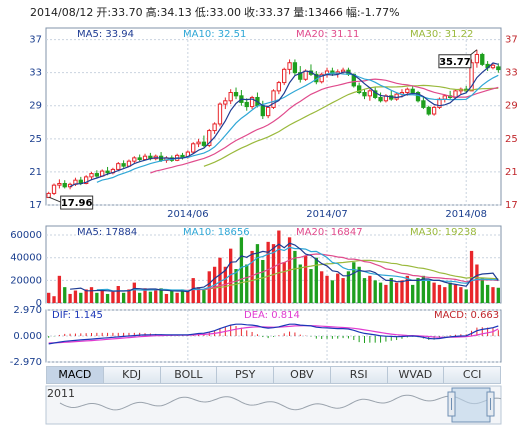 This screenshot has height=428, width=518. Describe the element at coordinates (75, 375) in the screenshot. I see `tab-macd: MACD` at that location.